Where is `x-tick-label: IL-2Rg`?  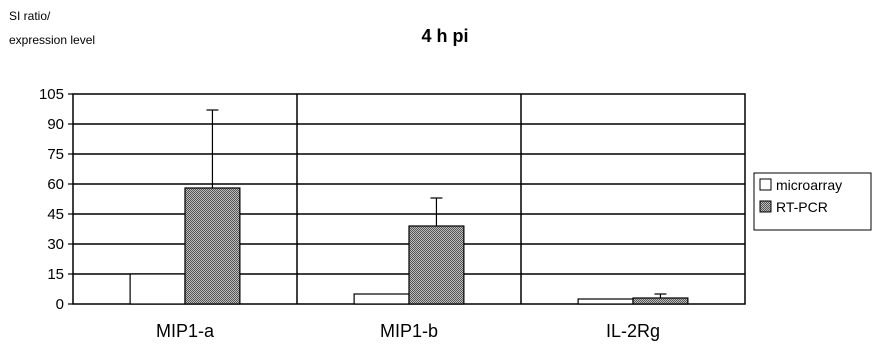 x-tick-label: IL-2Rg is located at coordinates (633, 331).